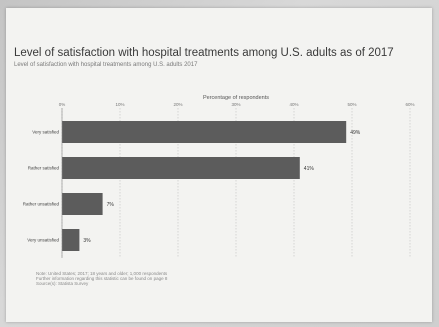 The width and height of the screenshot is (439, 327). Describe the element at coordinates (236, 98) in the screenshot. I see `x-axis-label: Percentage of respondents` at that location.